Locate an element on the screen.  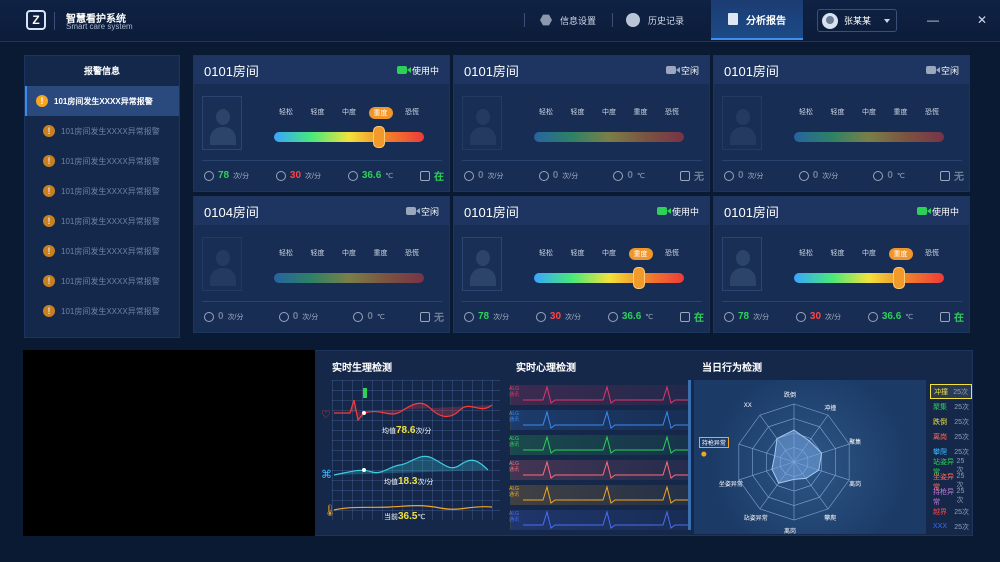
user-menu: 张某某 is located at coordinates (857, 20).